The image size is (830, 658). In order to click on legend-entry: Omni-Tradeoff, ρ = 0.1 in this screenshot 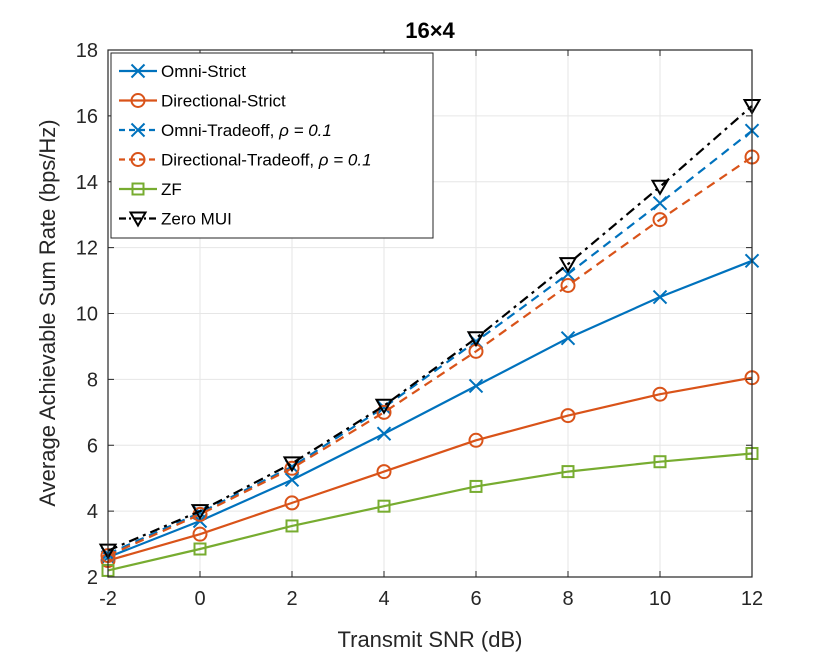, I will do `click(225, 130)`.